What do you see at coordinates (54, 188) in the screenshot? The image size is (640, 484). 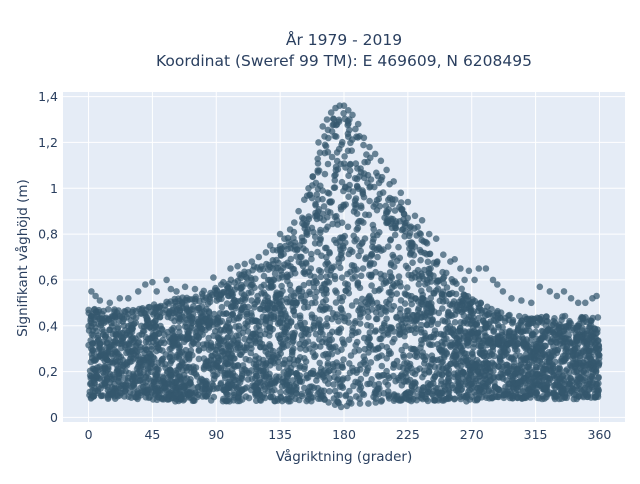 I see `y-tick-label: 1` at bounding box center [54, 188].